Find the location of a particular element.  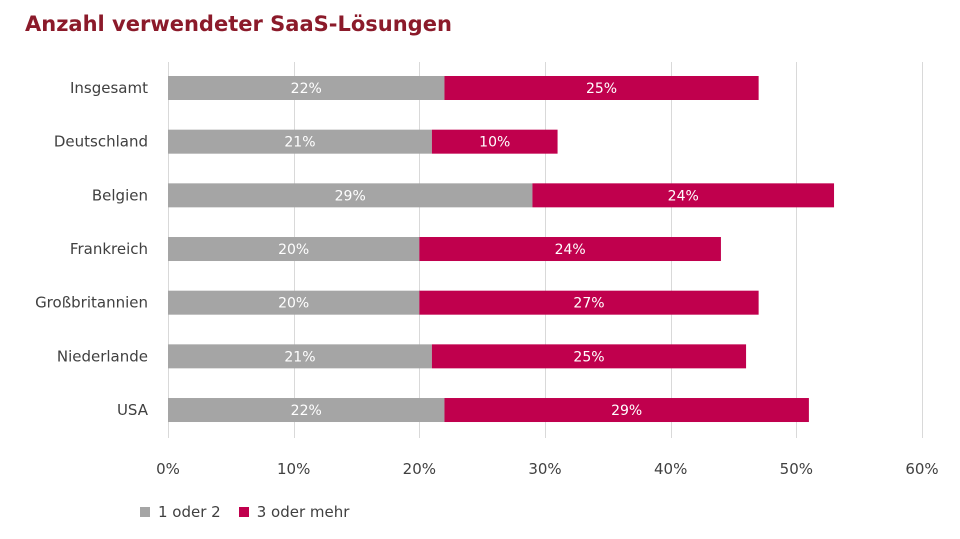

x-tick-label: 0% is located at coordinates (168, 469).